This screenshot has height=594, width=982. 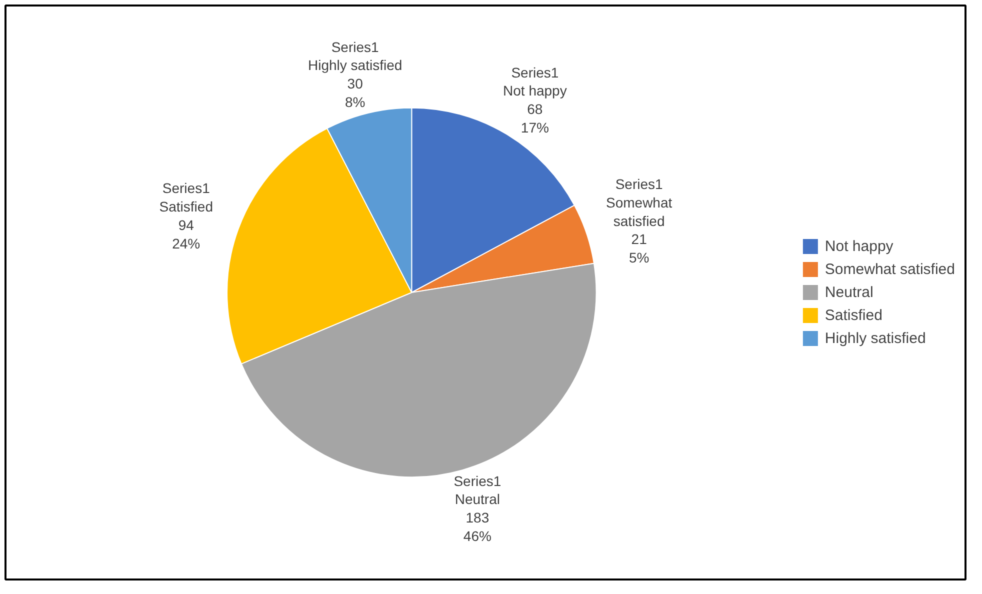 What do you see at coordinates (853, 315) in the screenshot?
I see `legend-label: Satisfied` at bounding box center [853, 315].